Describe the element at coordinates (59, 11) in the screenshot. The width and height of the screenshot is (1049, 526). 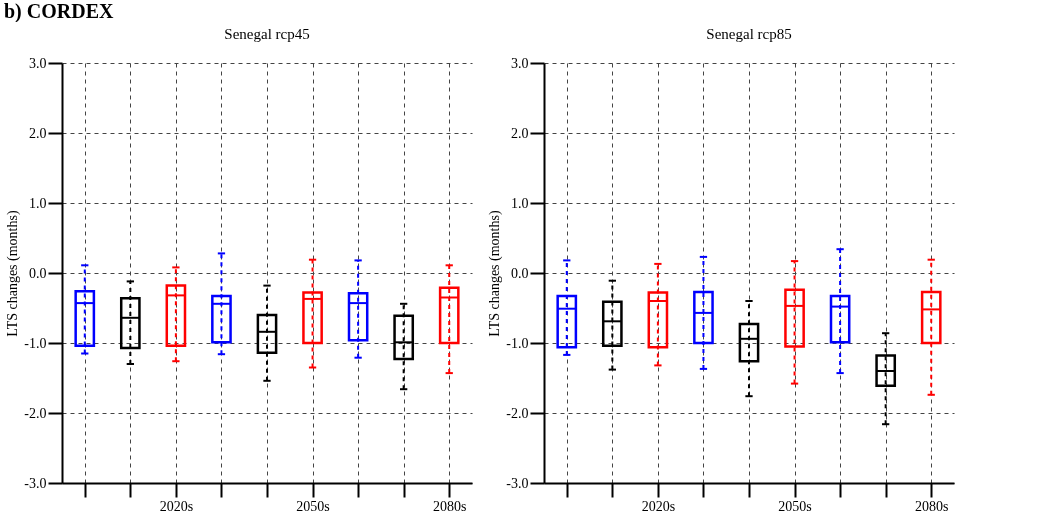
I see `text: b) CORDEX` at that location.